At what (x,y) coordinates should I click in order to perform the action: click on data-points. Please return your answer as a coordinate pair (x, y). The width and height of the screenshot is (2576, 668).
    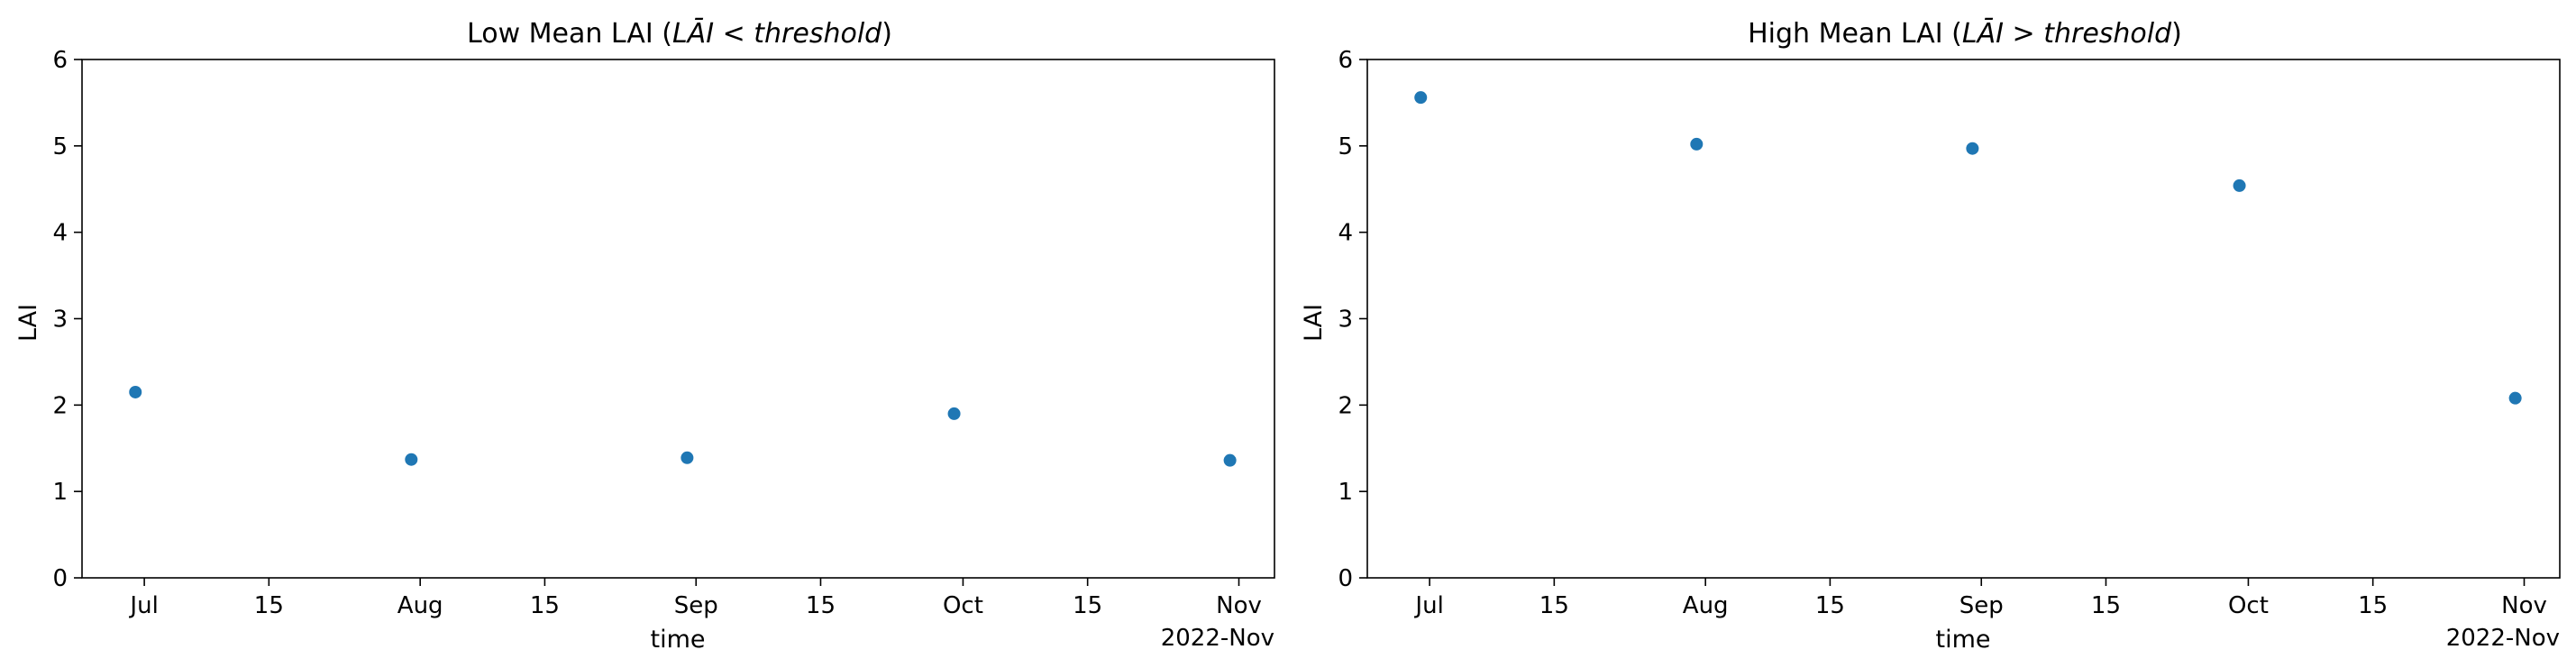
    Looking at the image, I should click on (683, 426).